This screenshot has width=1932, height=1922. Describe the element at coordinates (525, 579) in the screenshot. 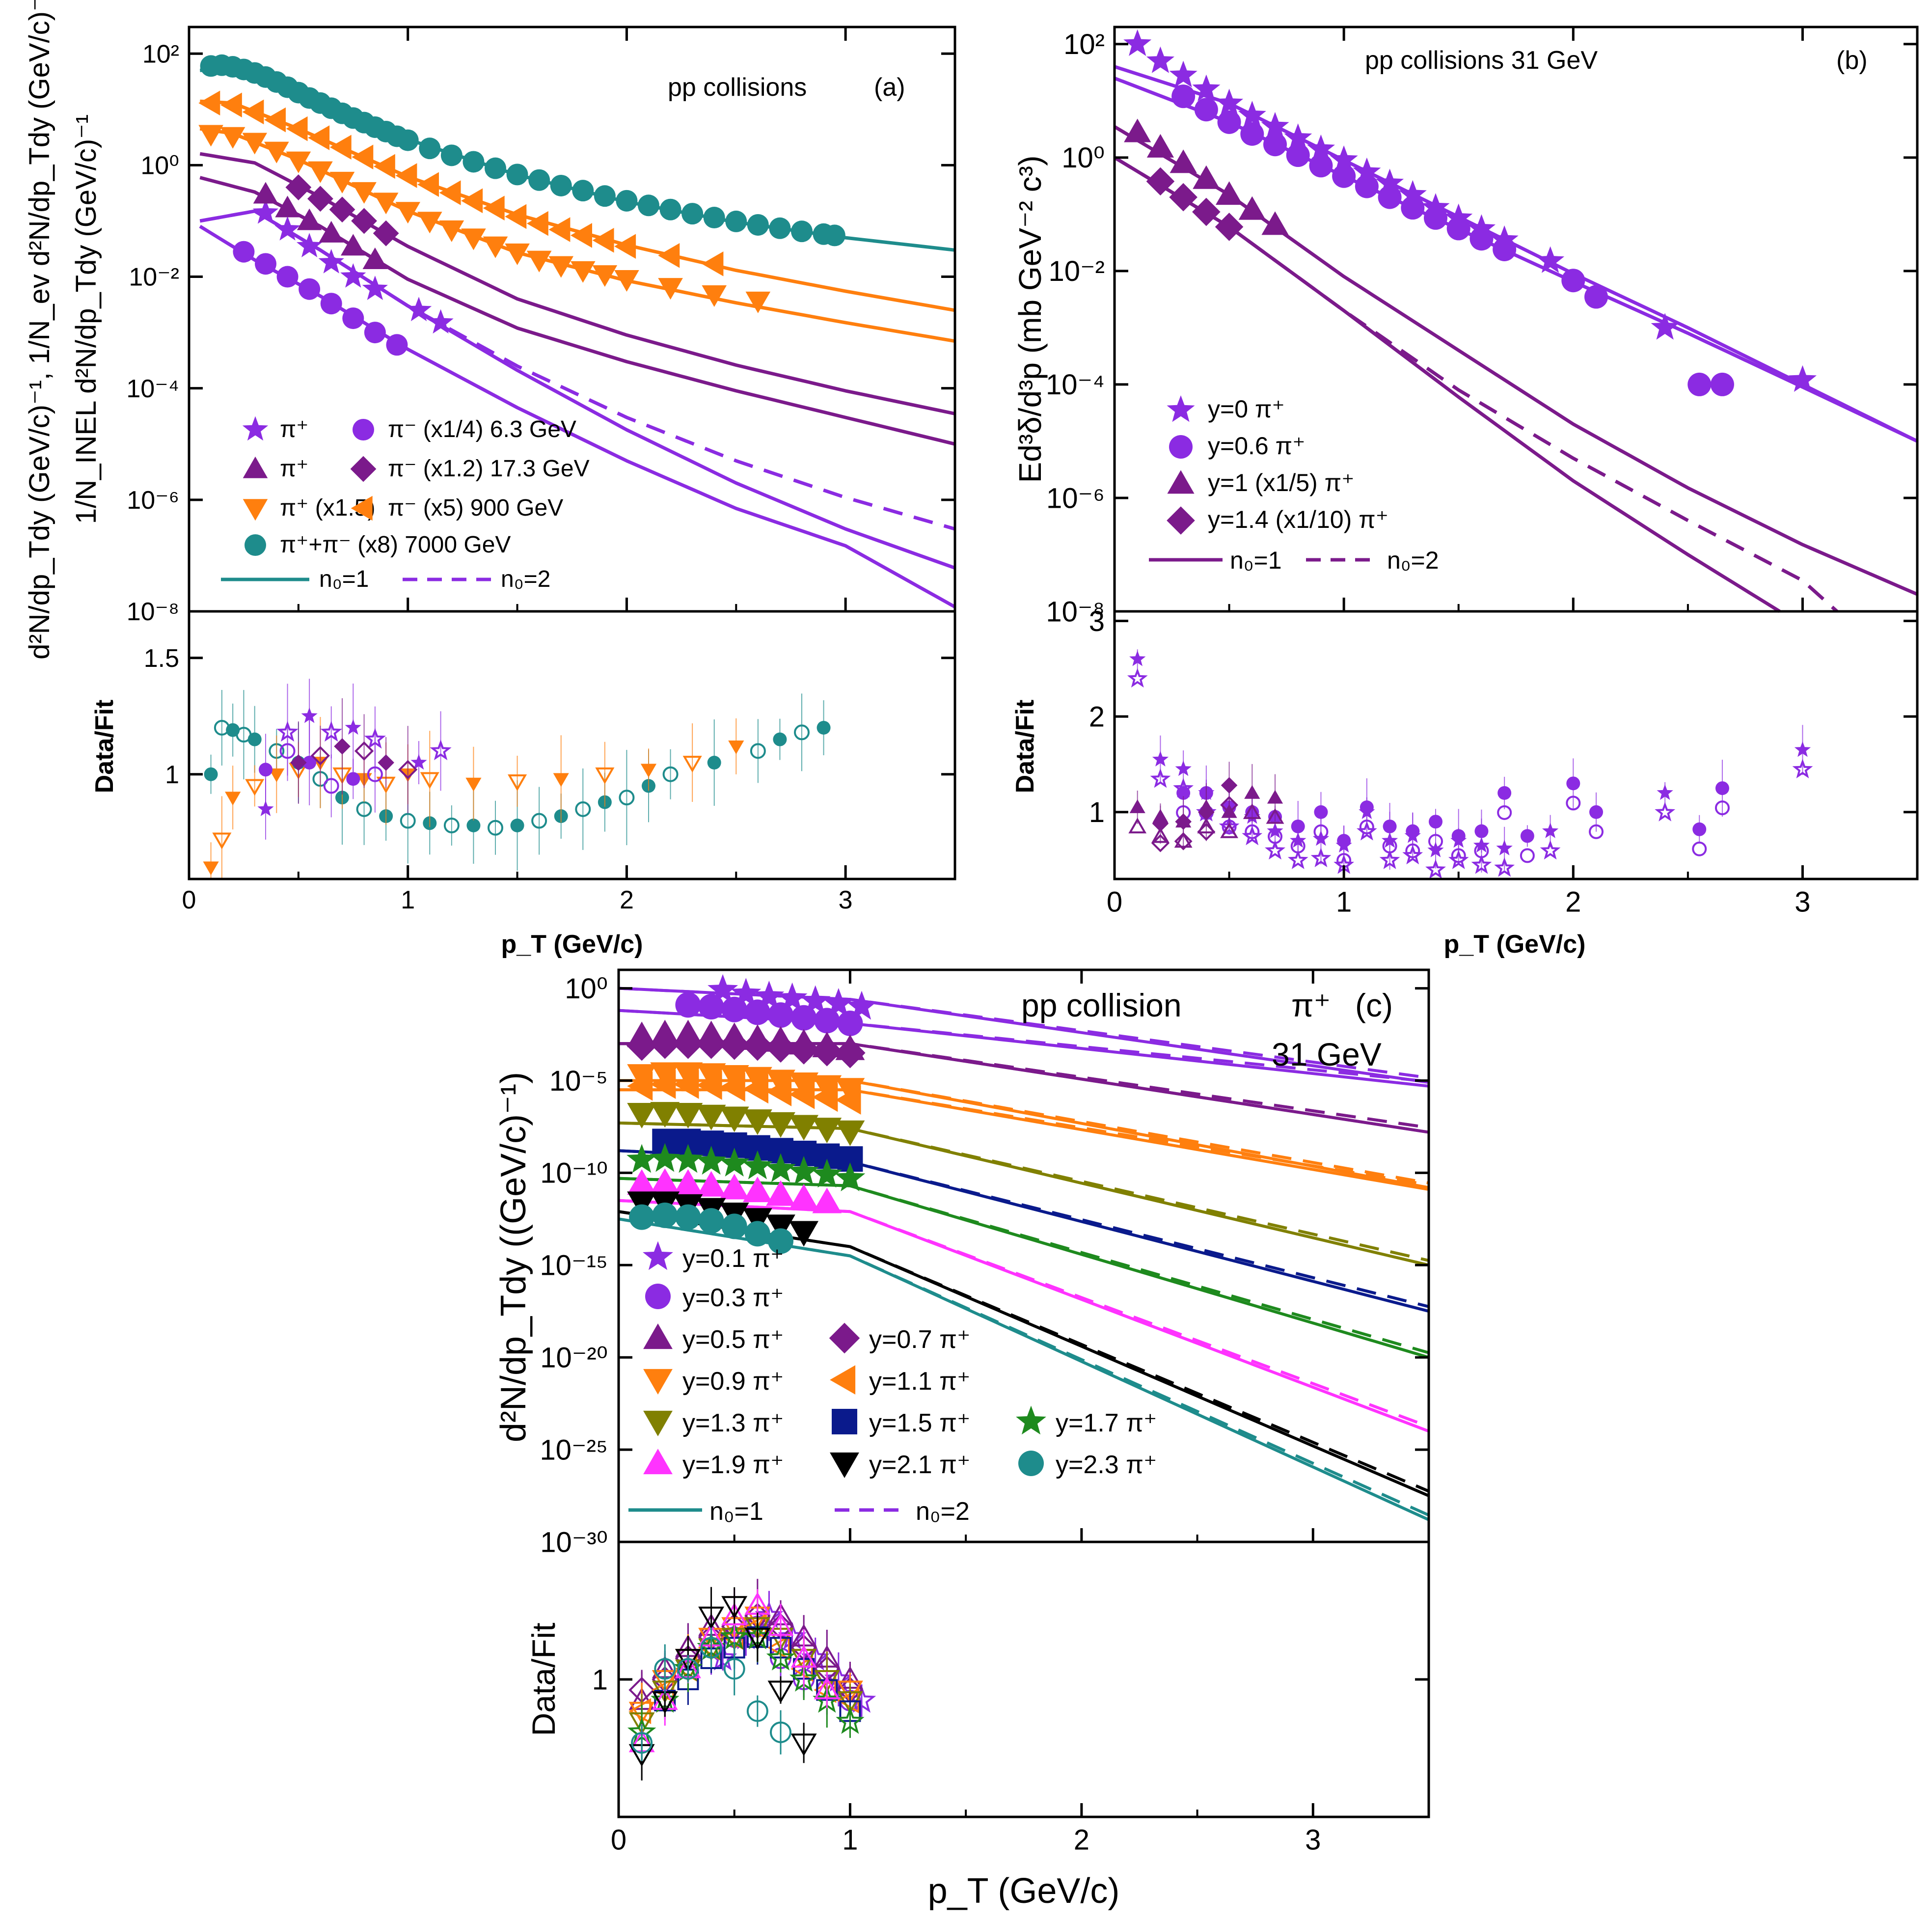

I see `legend-label: n₀=2` at that location.